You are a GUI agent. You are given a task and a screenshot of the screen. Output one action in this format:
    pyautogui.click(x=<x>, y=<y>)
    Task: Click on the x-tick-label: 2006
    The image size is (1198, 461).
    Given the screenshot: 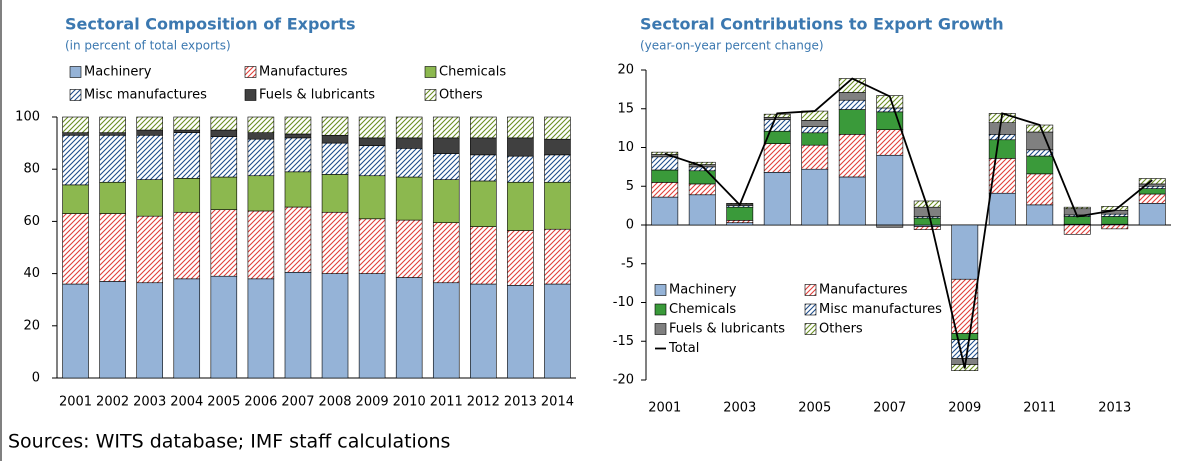 What is the action you would take?
    pyautogui.click(x=260, y=402)
    